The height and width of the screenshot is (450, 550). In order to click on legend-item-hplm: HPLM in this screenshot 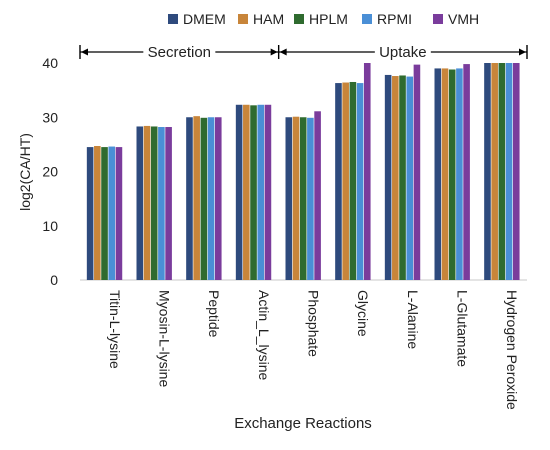, I will do `click(321, 19)`.